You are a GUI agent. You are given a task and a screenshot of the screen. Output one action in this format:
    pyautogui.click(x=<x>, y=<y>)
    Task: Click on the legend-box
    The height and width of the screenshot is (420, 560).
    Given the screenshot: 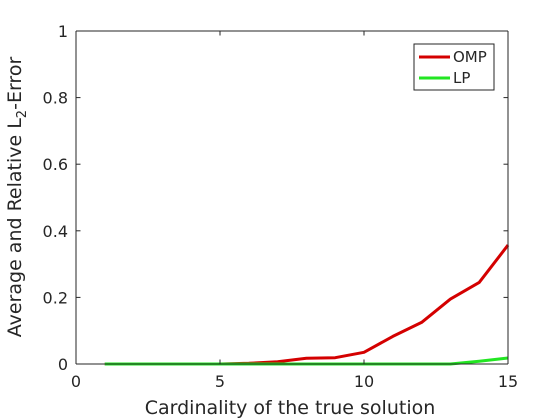 What is the action you would take?
    pyautogui.click(x=454, y=67)
    